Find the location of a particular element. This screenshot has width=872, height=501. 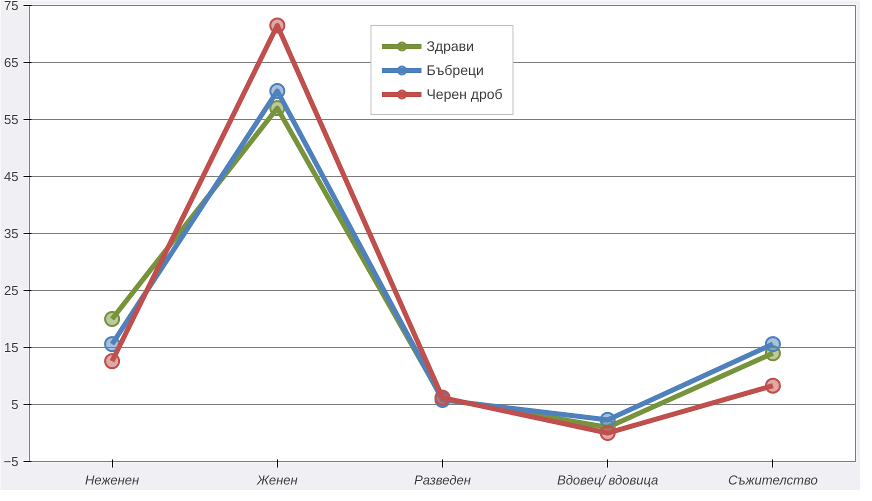

legend-label: Бъбреци is located at coordinates (455, 70).